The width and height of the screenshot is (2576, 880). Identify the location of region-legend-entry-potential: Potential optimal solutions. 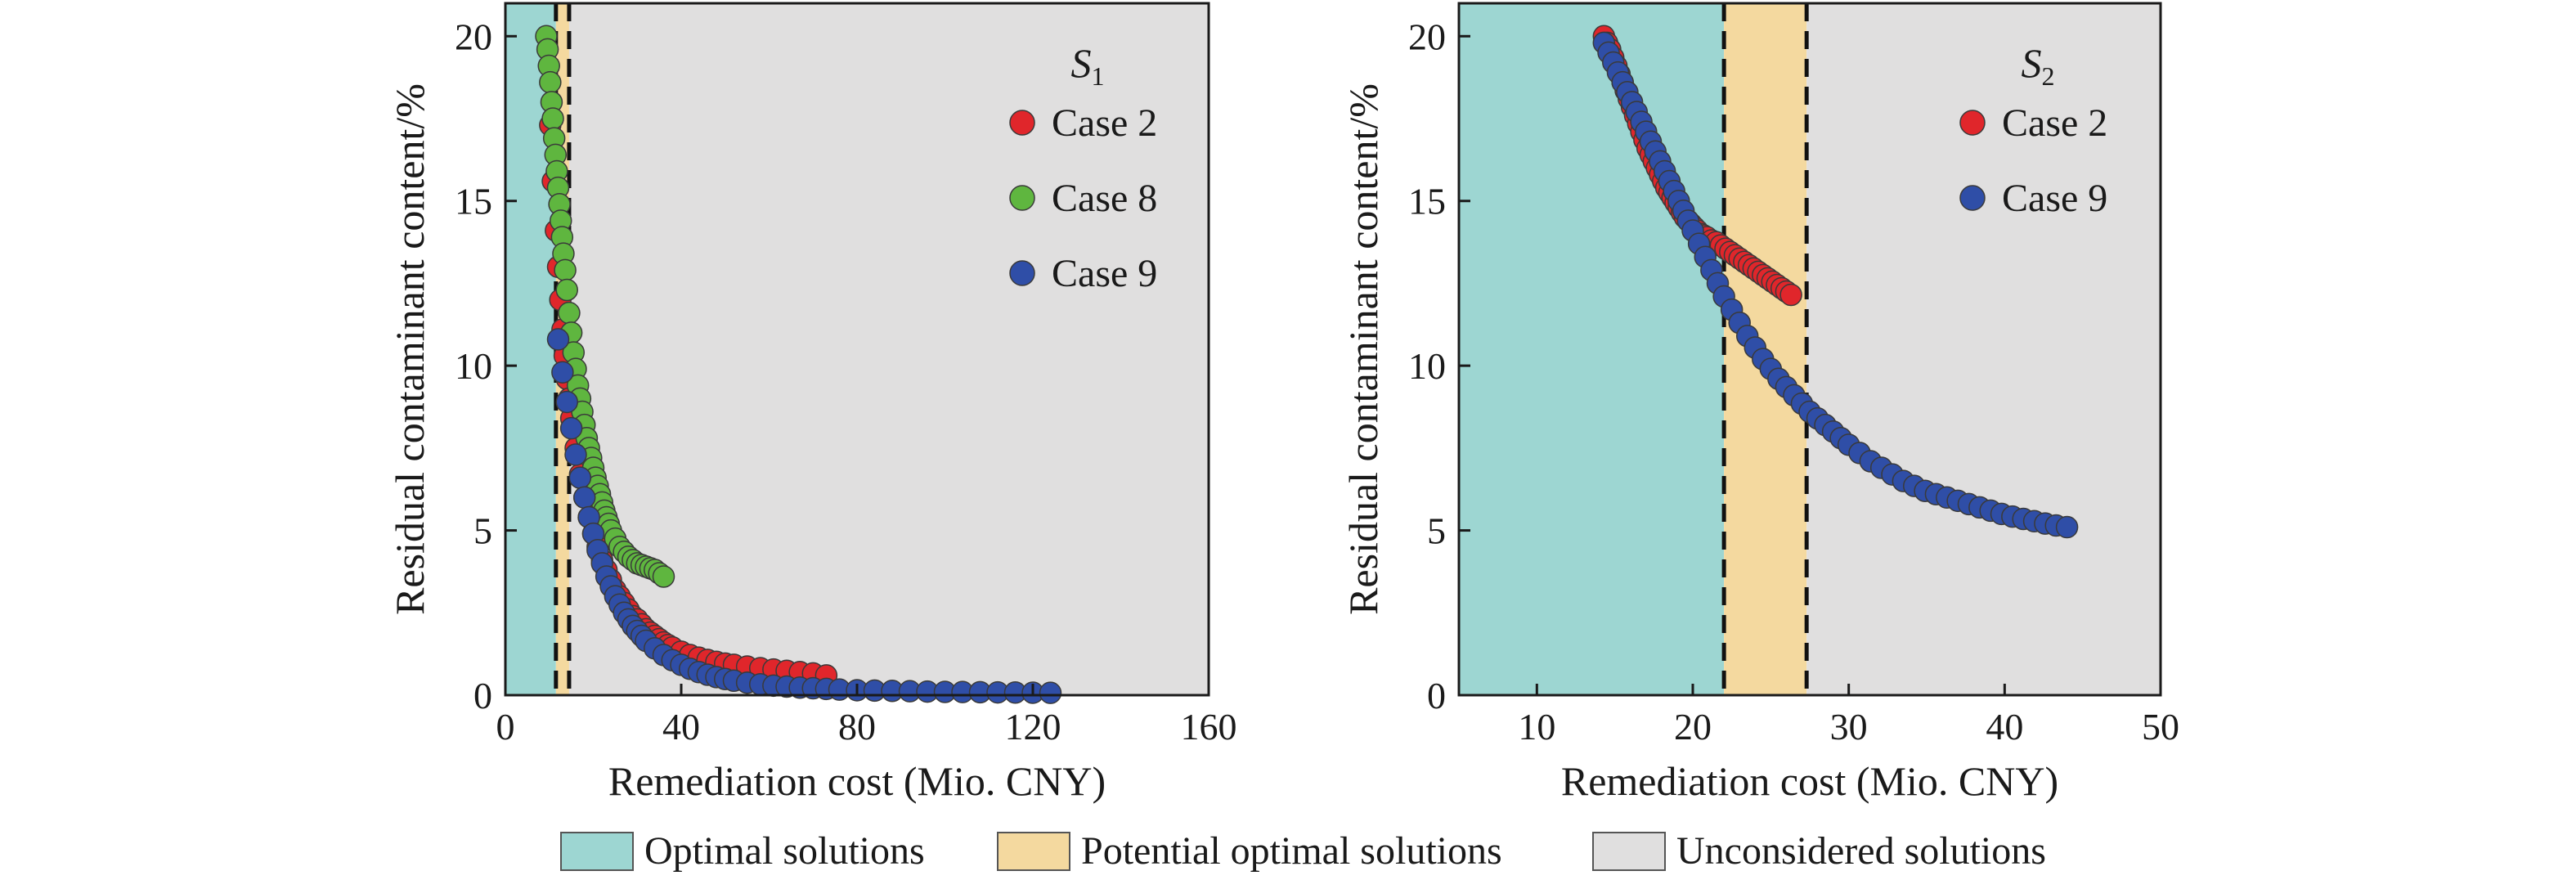
(1250, 851).